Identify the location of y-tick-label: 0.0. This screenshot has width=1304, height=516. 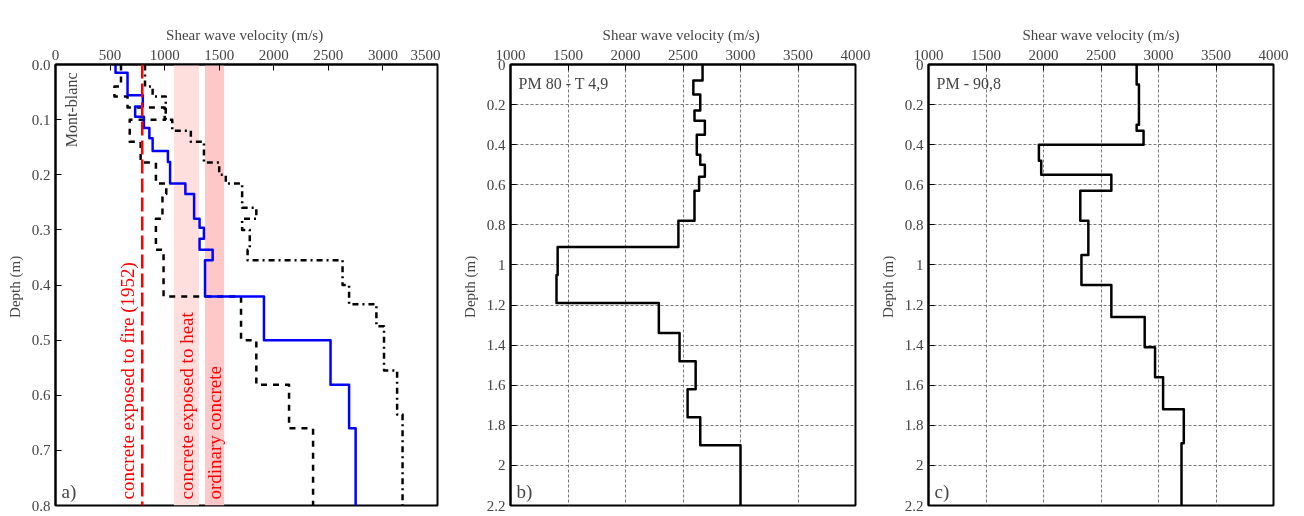
(41, 64).